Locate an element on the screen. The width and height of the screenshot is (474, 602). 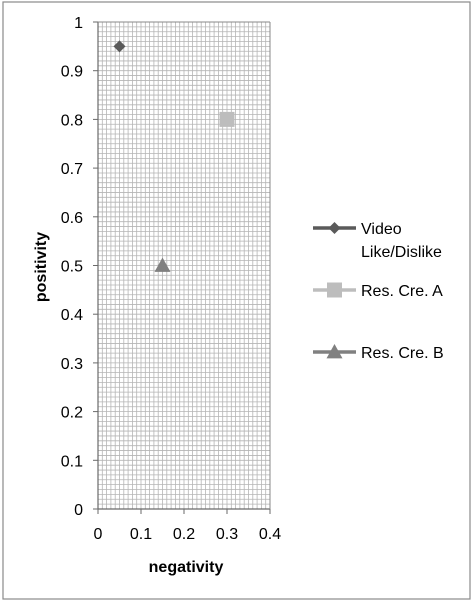
legend-label: Video Like/Dislike is located at coordinates (401, 241).